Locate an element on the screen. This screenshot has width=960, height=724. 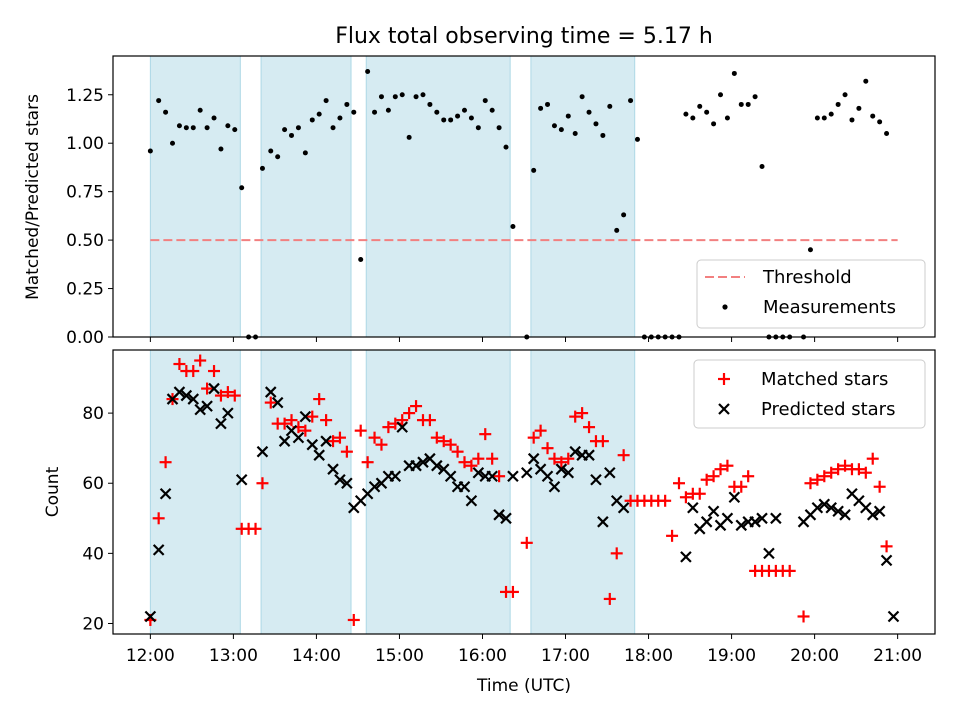
y-tick-label: 40 is located at coordinates (93, 554).